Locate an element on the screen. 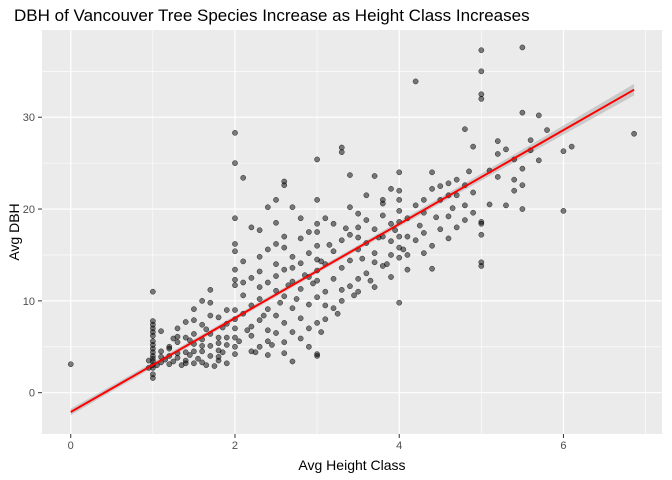 The height and width of the screenshot is (480, 672). x-tick-label: 4 is located at coordinates (399, 446).